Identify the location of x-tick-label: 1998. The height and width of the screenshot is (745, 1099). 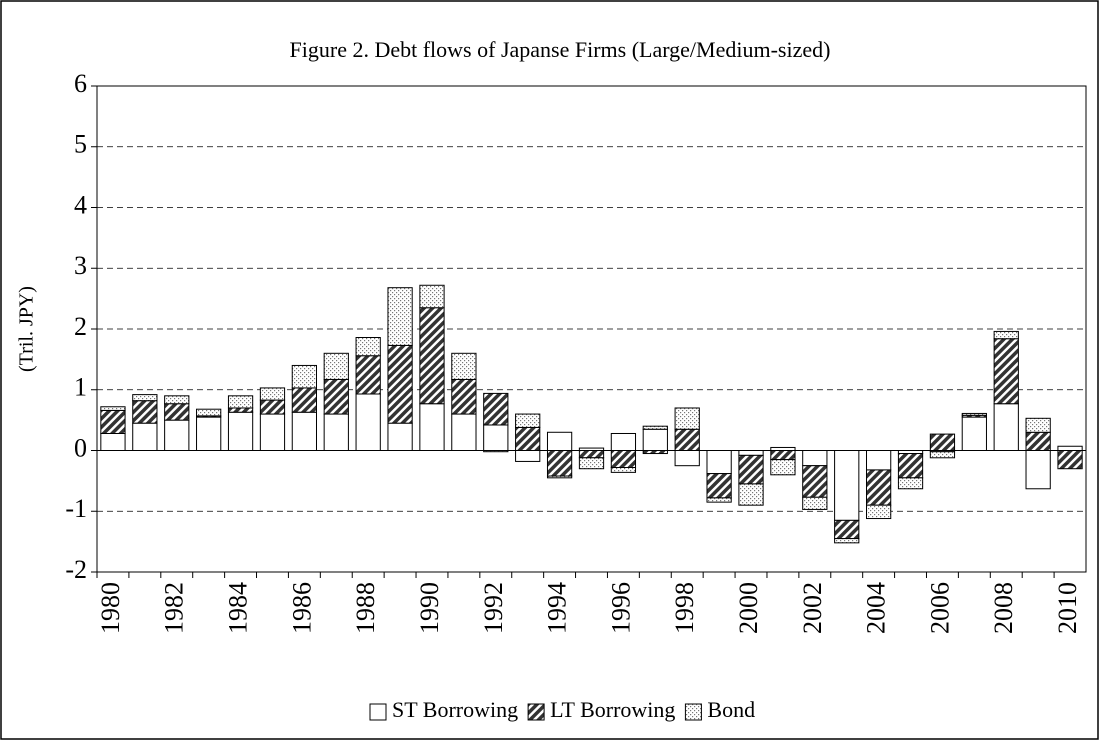
(684, 608).